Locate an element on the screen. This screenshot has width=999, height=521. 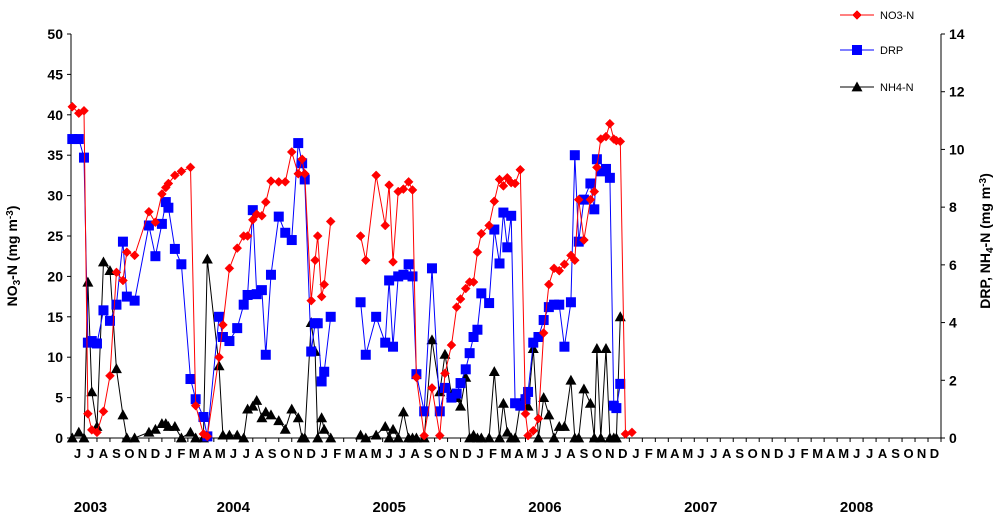
right-tick-label: 8 is located at coordinates (953, 207).